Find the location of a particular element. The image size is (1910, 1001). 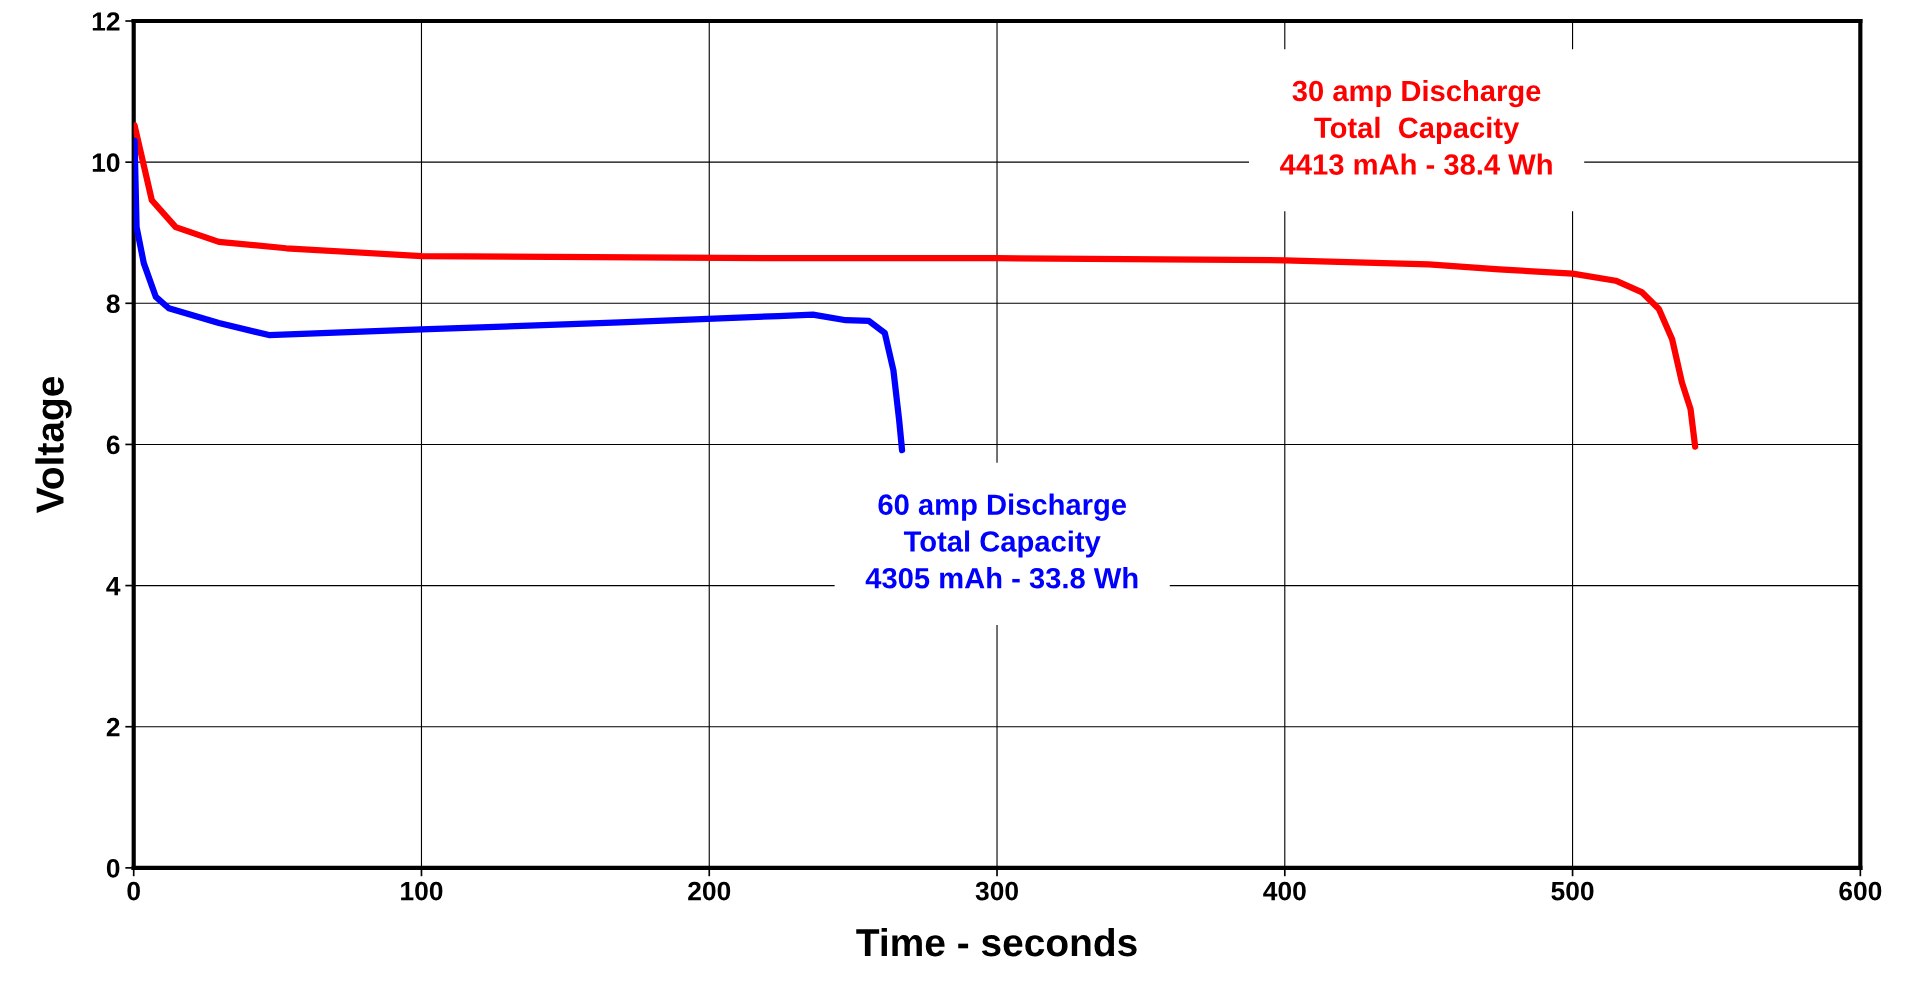

x-tick-label: 200 is located at coordinates (709, 891).